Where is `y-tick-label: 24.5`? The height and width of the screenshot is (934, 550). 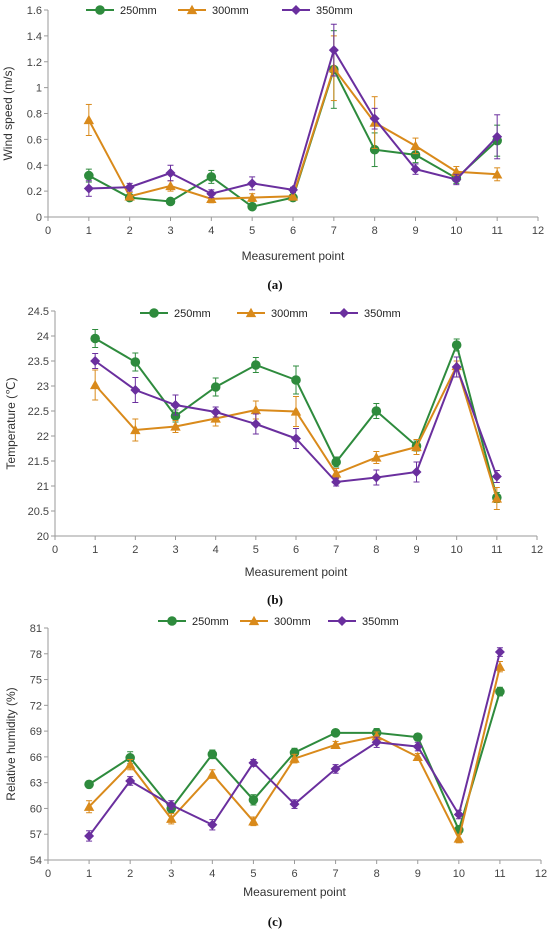
y-tick-label: 24.5 is located at coordinates (38, 312).